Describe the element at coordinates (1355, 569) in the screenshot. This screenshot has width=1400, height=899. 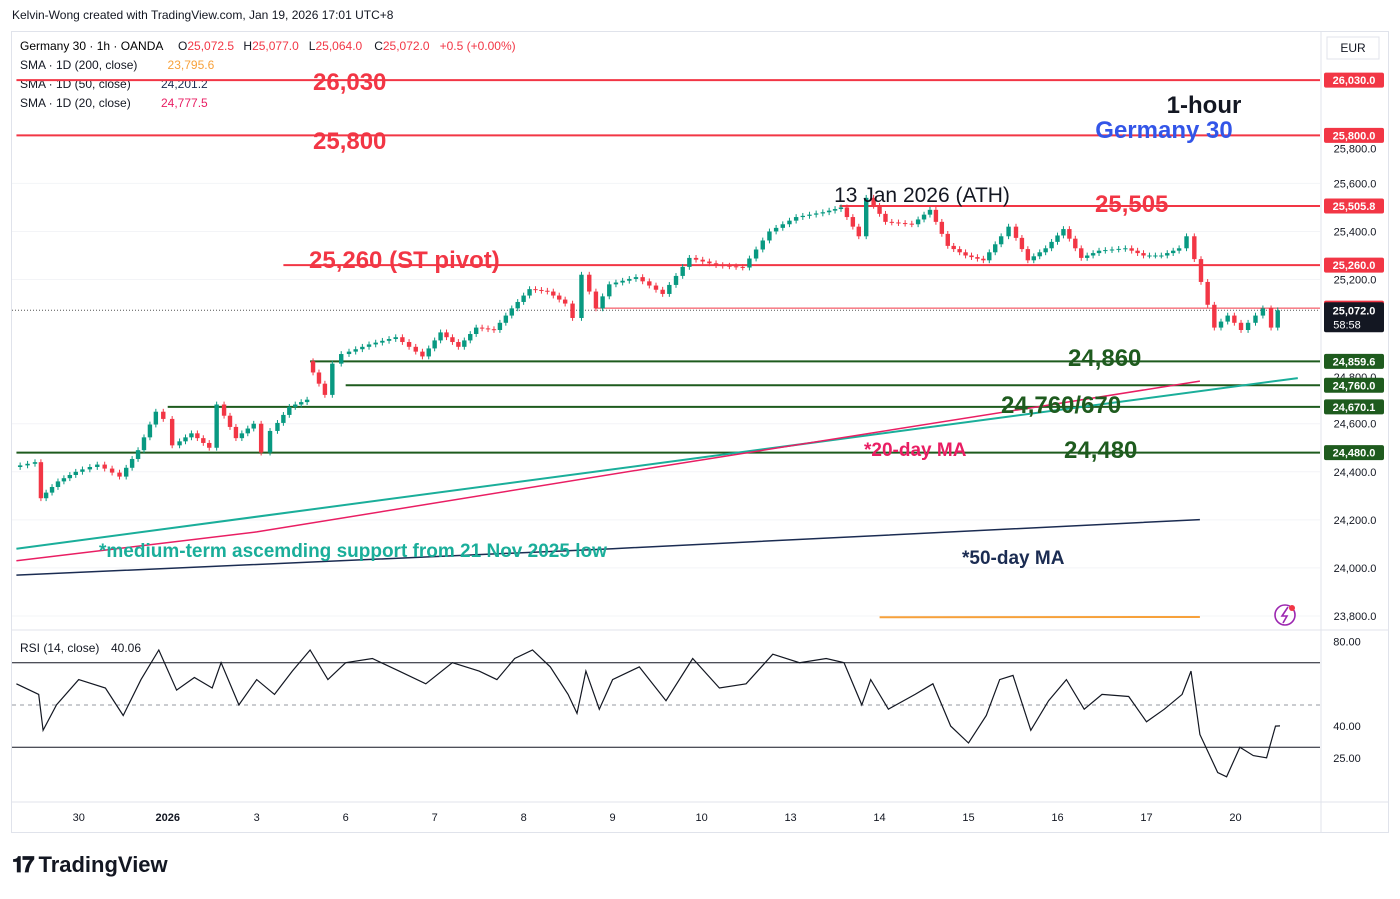
I see `price-tick-6: 24,000.0` at that location.